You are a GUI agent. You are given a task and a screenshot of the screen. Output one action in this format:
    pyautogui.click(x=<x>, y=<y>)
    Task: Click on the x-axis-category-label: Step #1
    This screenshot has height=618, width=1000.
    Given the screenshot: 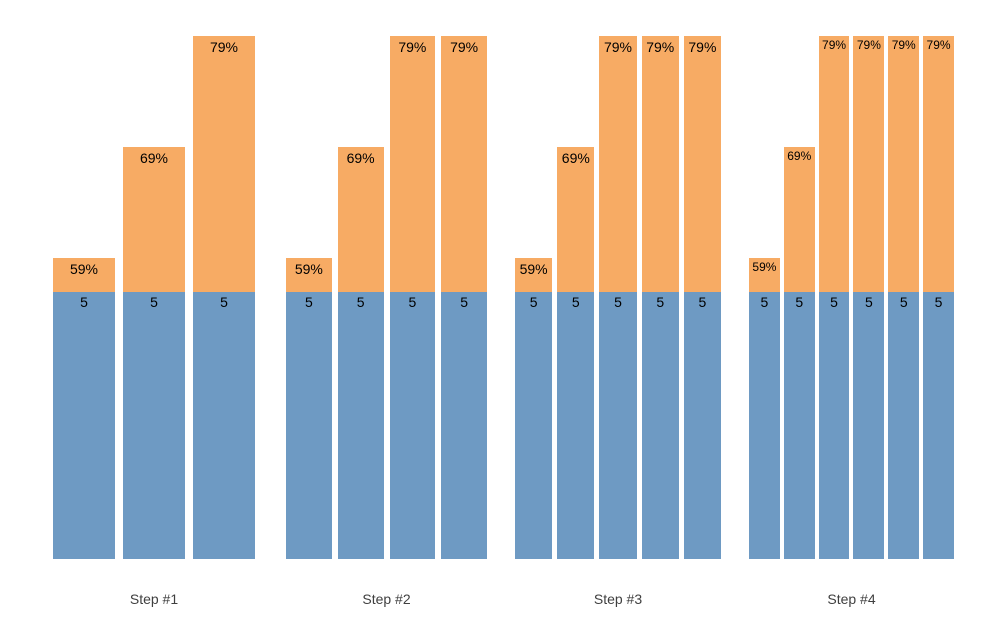 What is the action you would take?
    pyautogui.click(x=154, y=599)
    